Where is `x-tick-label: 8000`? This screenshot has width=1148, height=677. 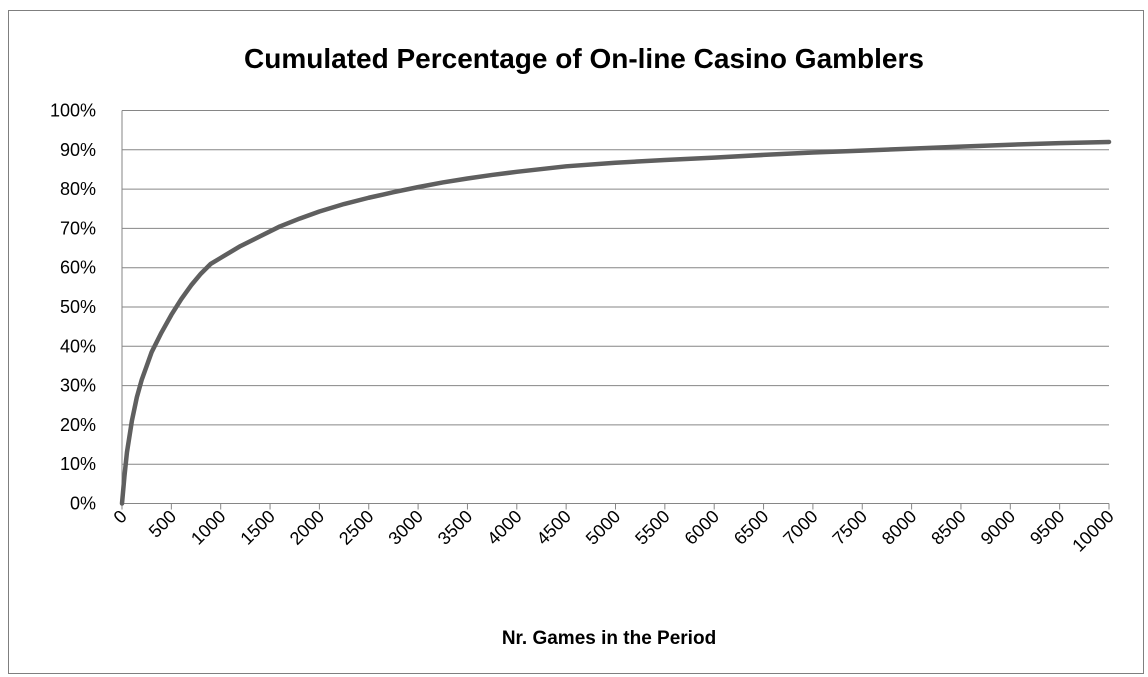 x-tick-label: 8000 is located at coordinates (899, 527).